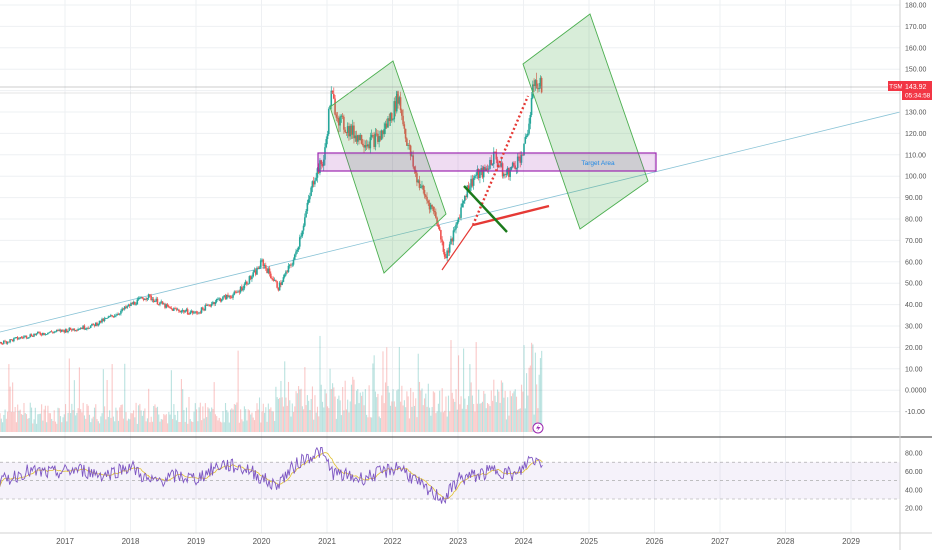 Image resolution: width=932 pixels, height=550 pixels. What do you see at coordinates (914, 262) in the screenshot?
I see `price-tick-label: 60.00` at bounding box center [914, 262].